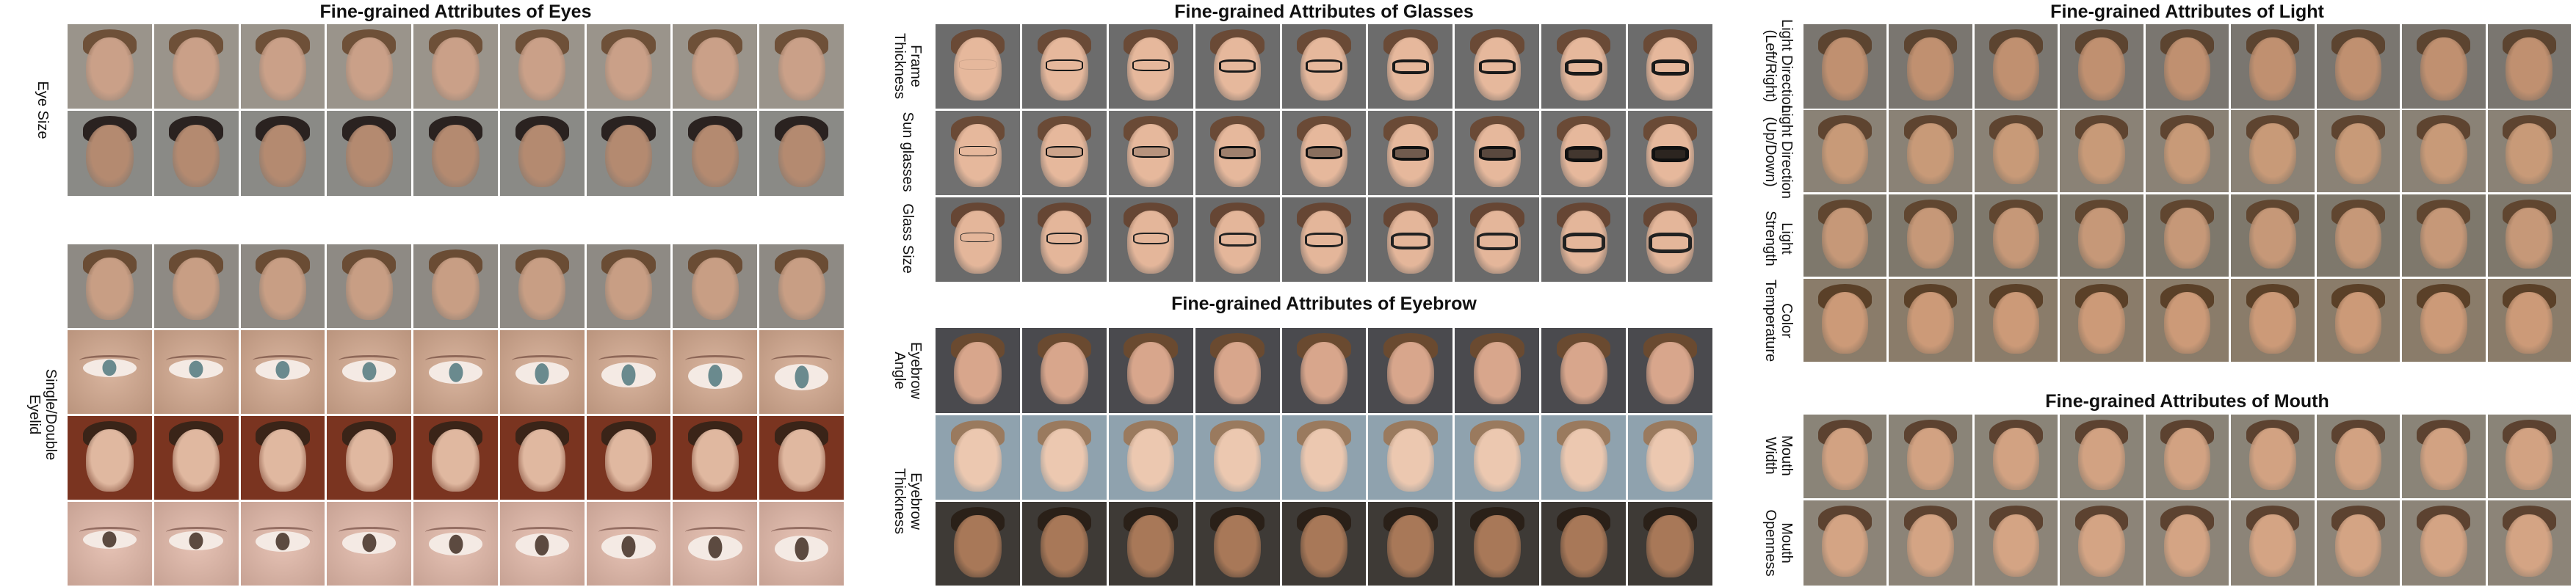 The height and width of the screenshot is (587, 2576). I want to click on strip-light-strength, so click(2187, 235).